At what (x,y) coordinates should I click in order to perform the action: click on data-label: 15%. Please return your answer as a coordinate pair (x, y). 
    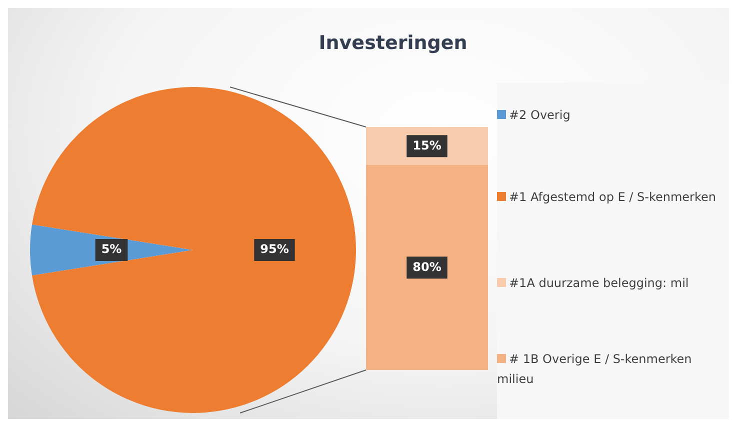
    Looking at the image, I should click on (427, 145).